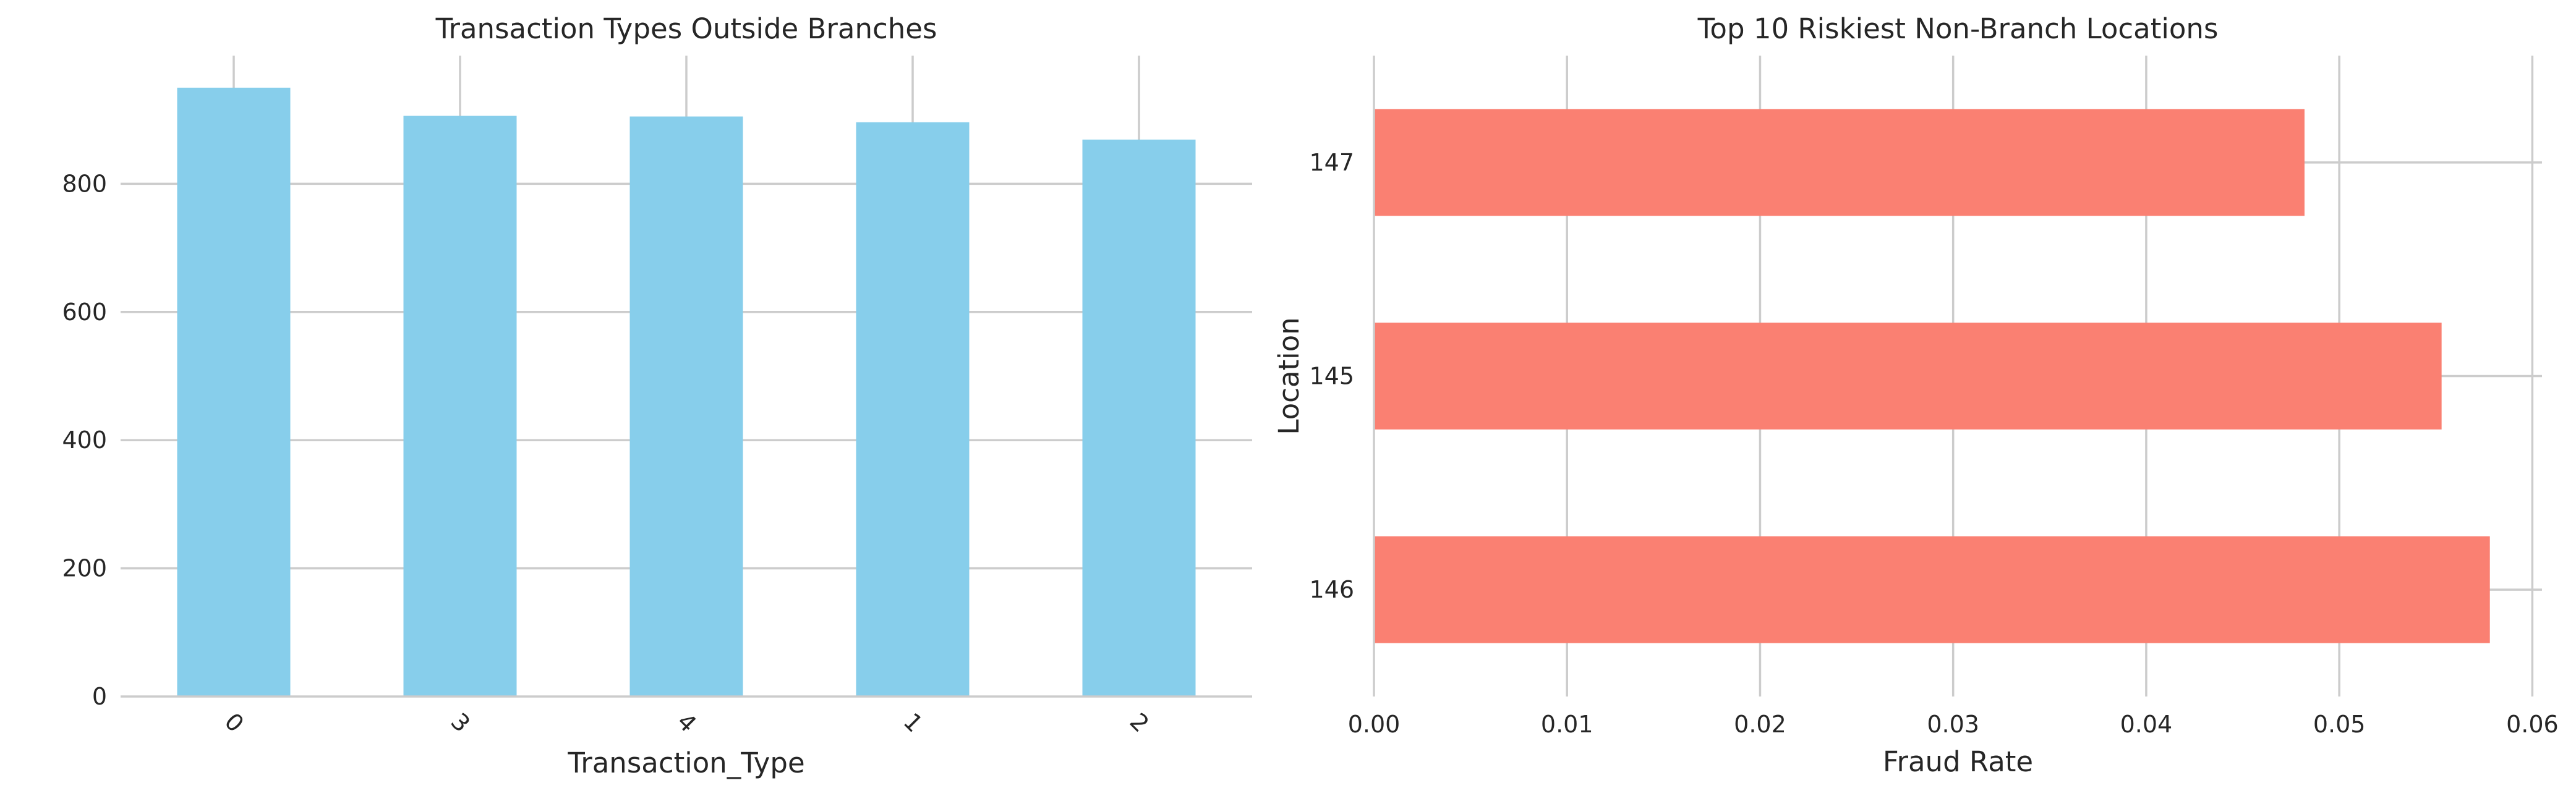 The image size is (2576, 796). What do you see at coordinates (686, 28) in the screenshot?
I see `left-chart-title: Transaction Types Outside Branches` at bounding box center [686, 28].